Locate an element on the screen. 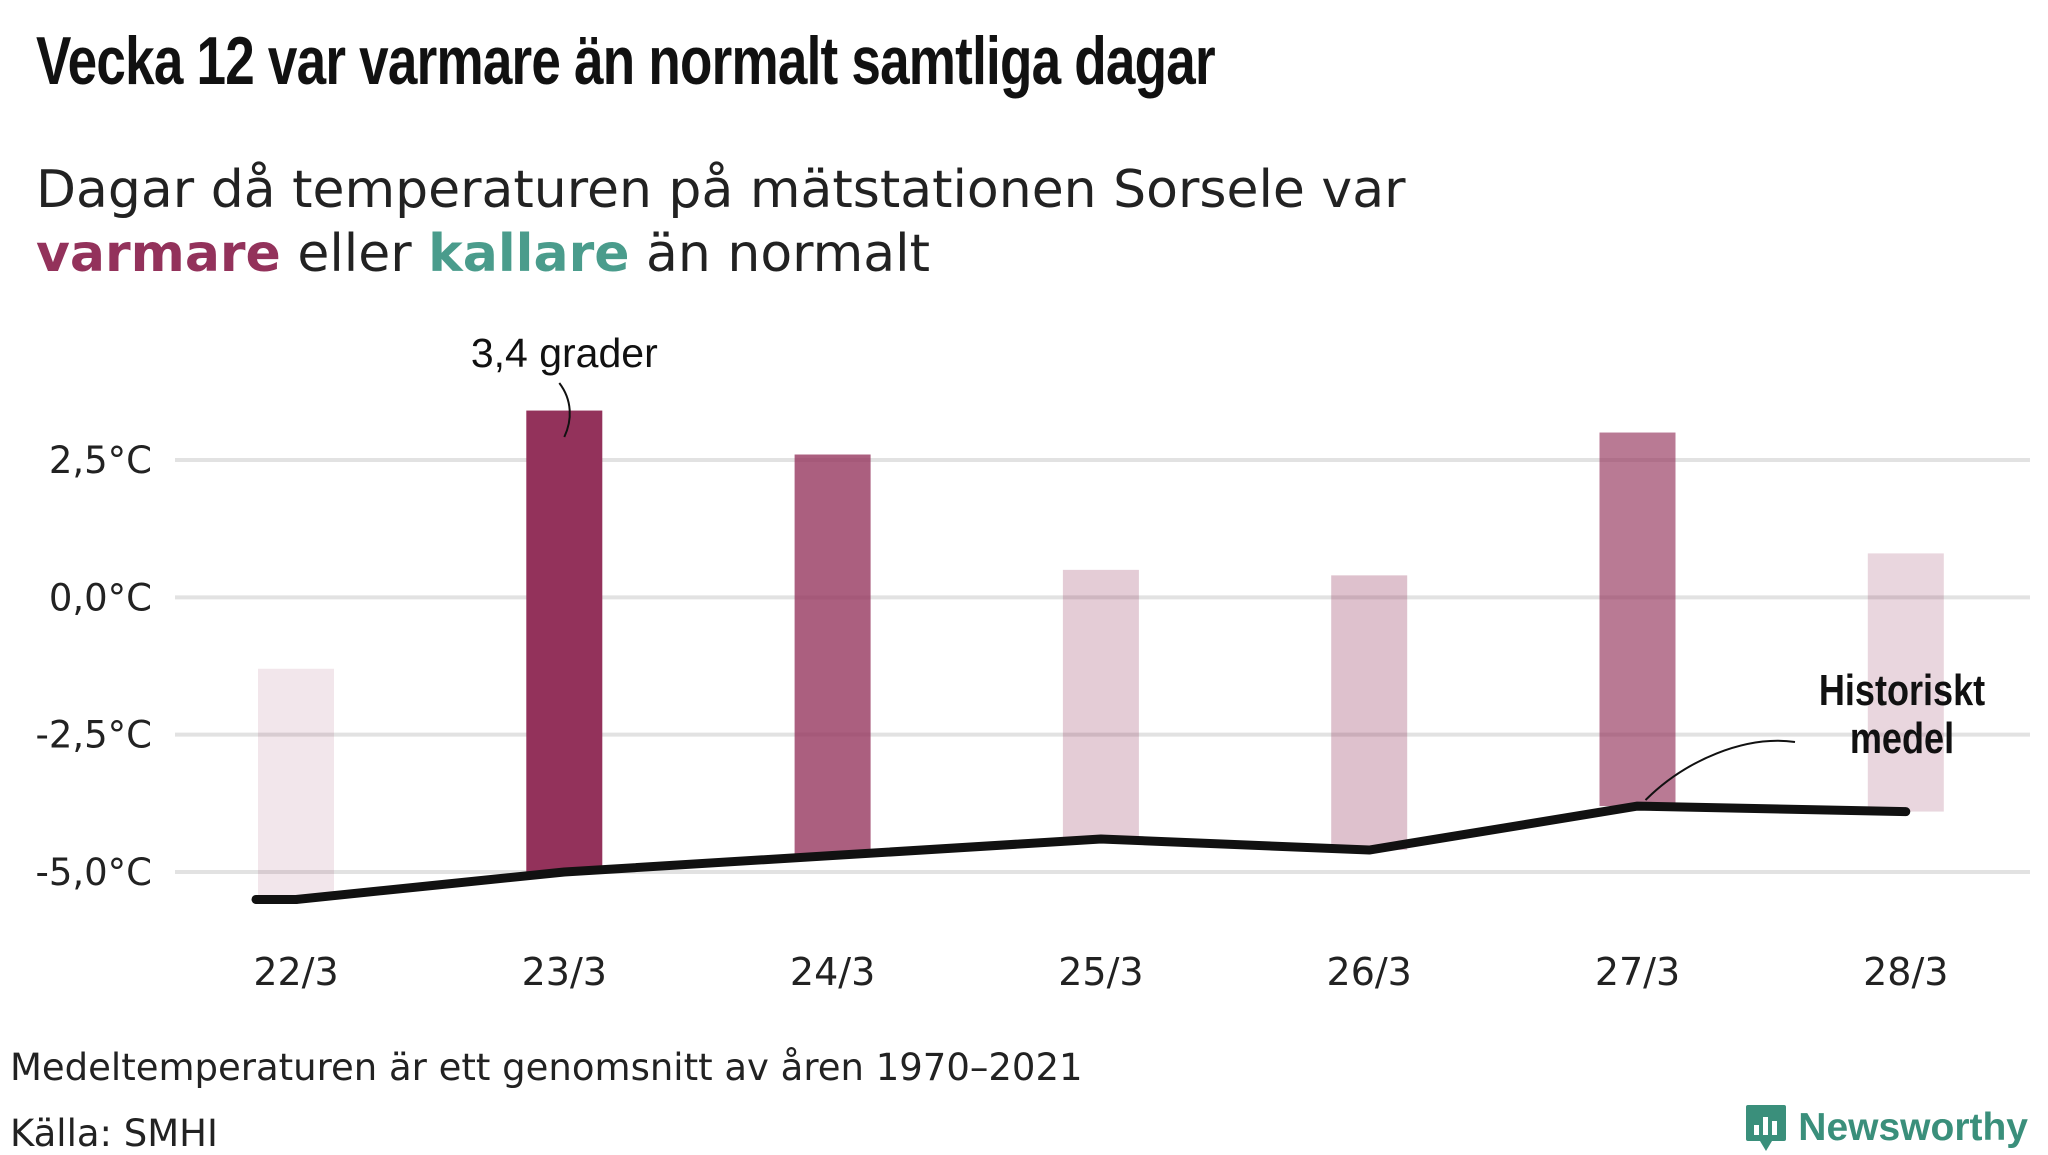  brand-logo: Newsworthy is located at coordinates (1886, 1128).